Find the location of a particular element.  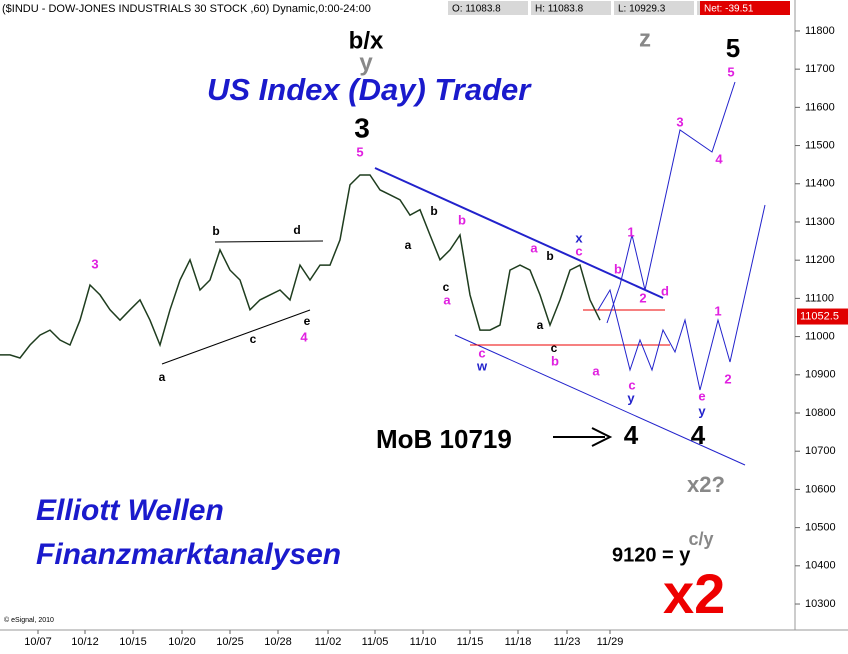

header-bg is located at coordinates (223, 8).